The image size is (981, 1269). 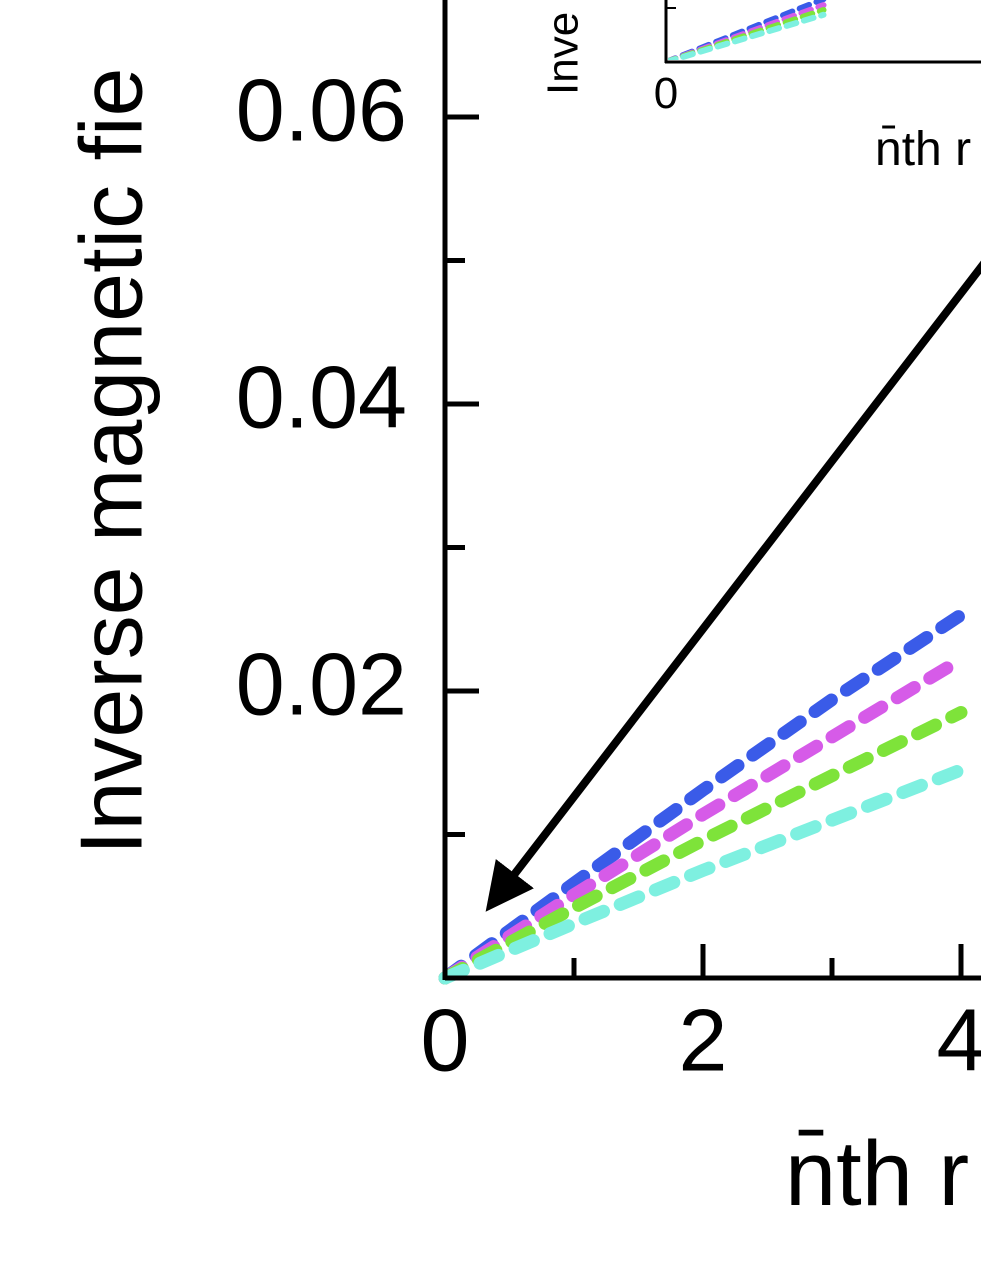 What do you see at coordinates (959, 1039) in the screenshot?
I see `x-tick-label: 4` at bounding box center [959, 1039].